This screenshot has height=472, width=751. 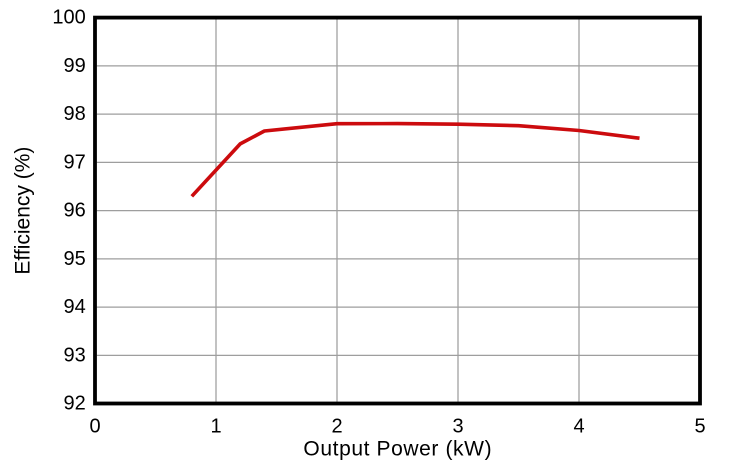 I want to click on svg-text: 2, so click(x=336, y=427).